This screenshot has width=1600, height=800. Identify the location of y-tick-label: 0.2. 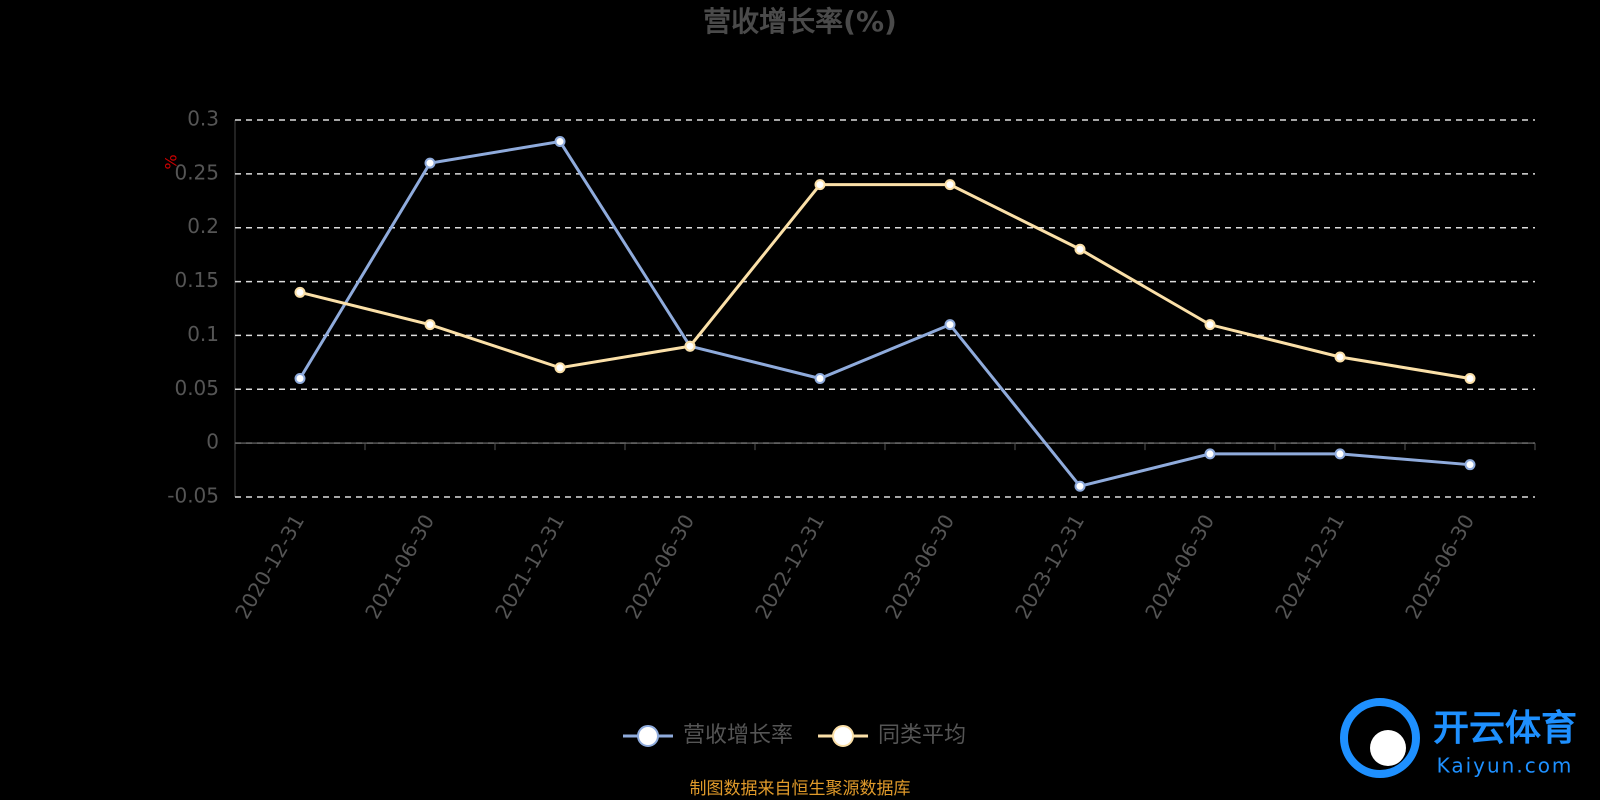
(203, 226).